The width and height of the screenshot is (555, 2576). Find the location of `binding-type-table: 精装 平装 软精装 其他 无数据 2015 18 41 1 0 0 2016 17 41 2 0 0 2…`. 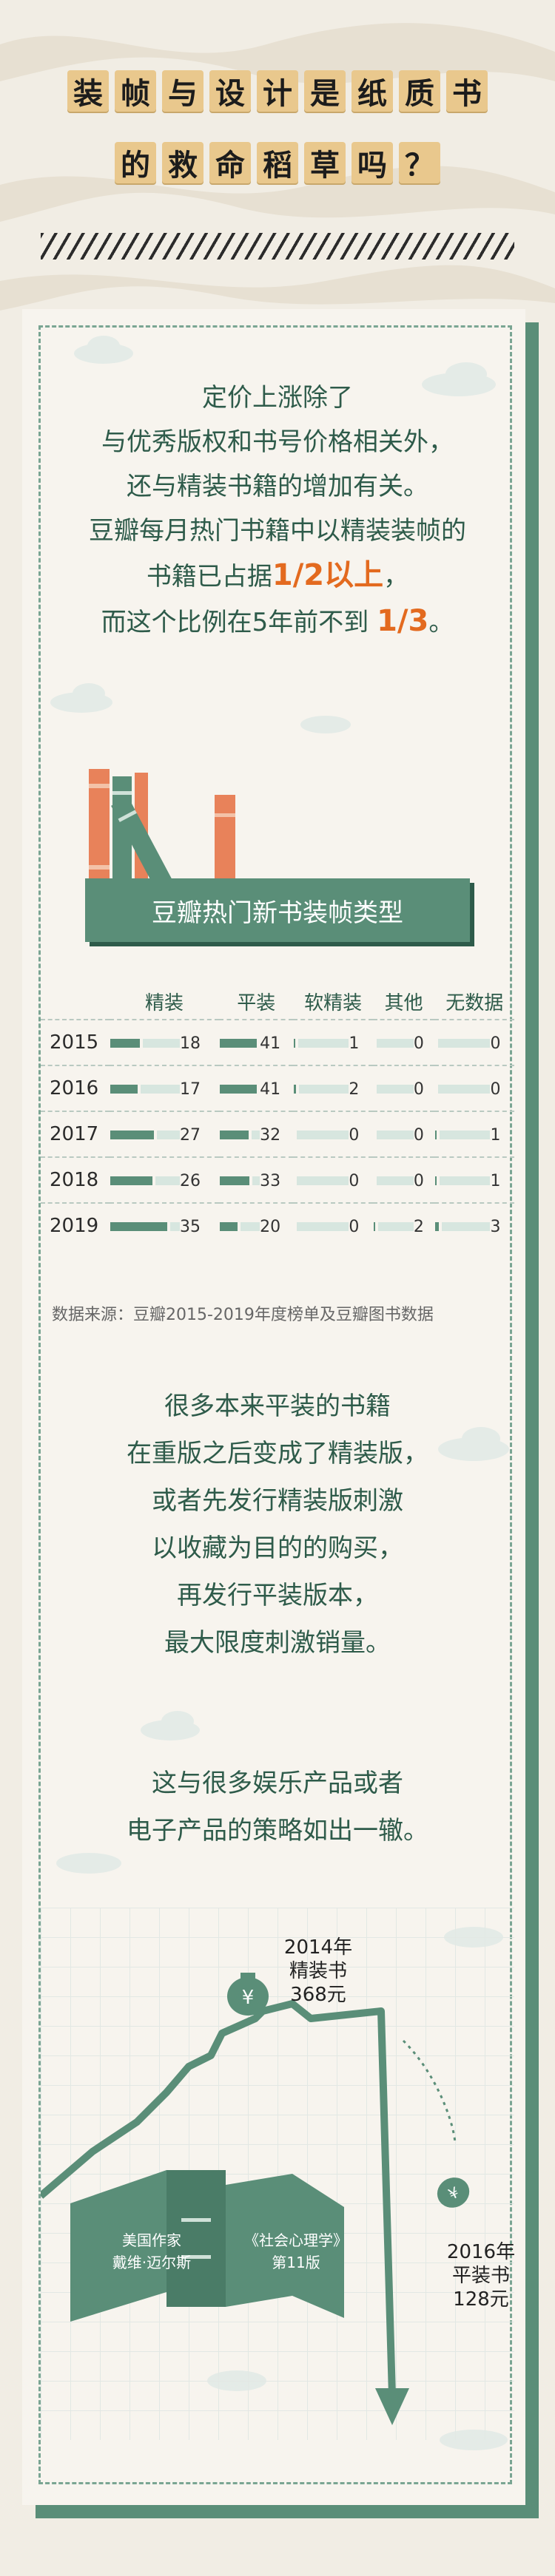

binding-type-table: 精装 平装 软精装 其他 无数据 2015 18 41 1 0 0 2016 17 41 2 0 0 2… is located at coordinates (277, 1115).